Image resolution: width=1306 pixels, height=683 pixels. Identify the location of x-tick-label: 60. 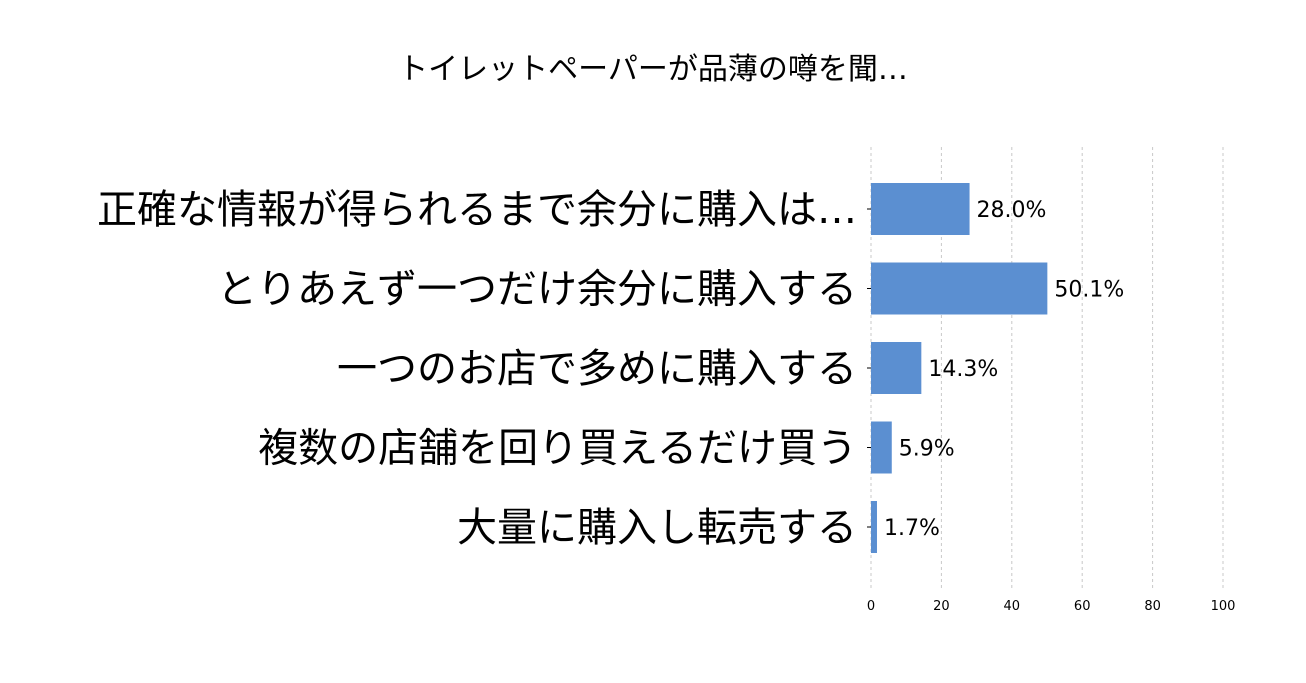
(1082, 606).